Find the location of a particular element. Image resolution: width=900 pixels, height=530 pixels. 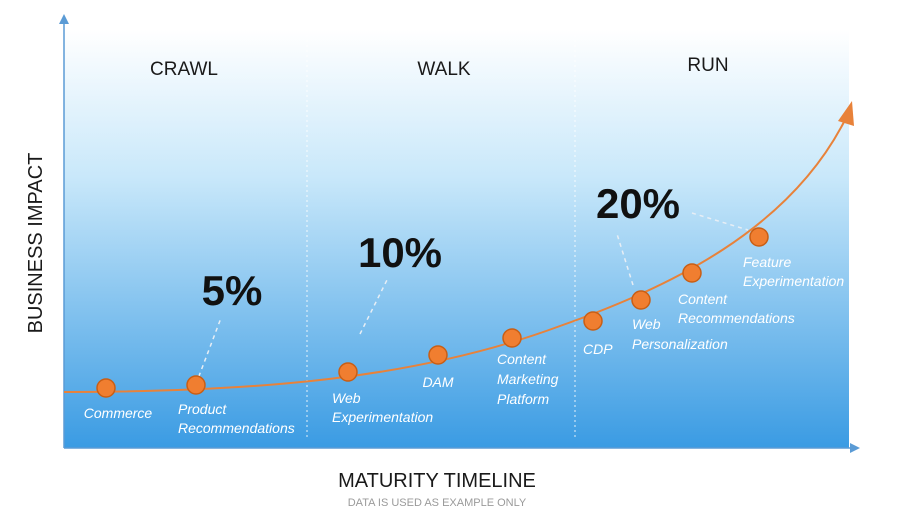

curve-arrowhead is located at coordinates (846, 113).